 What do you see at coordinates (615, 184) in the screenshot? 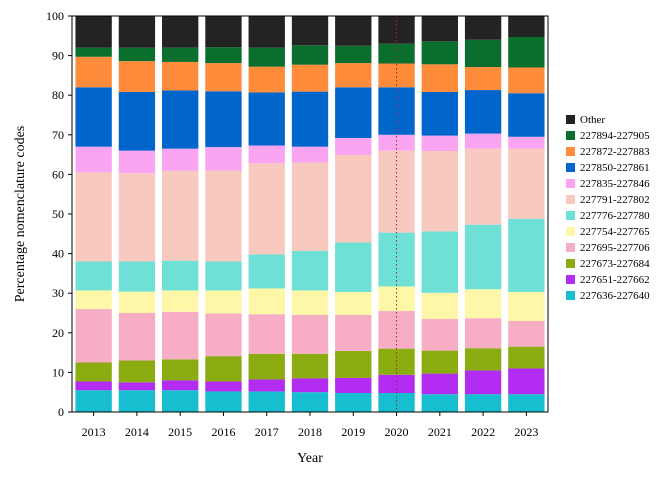
I see `legend-label: 227835-227846` at bounding box center [615, 184].